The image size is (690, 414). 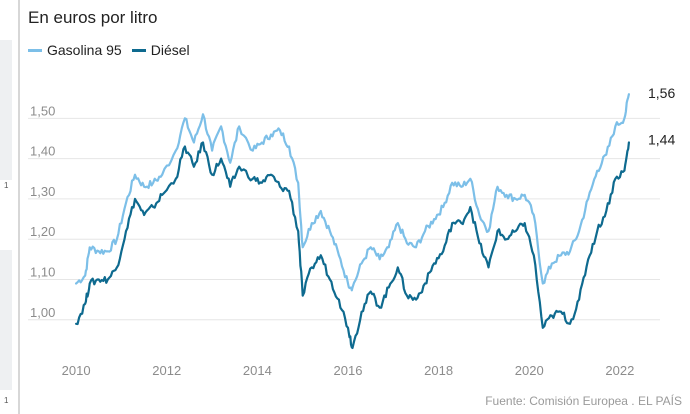 What do you see at coordinates (619, 370) in the screenshot?
I see `x-tick-label: 2022` at bounding box center [619, 370].